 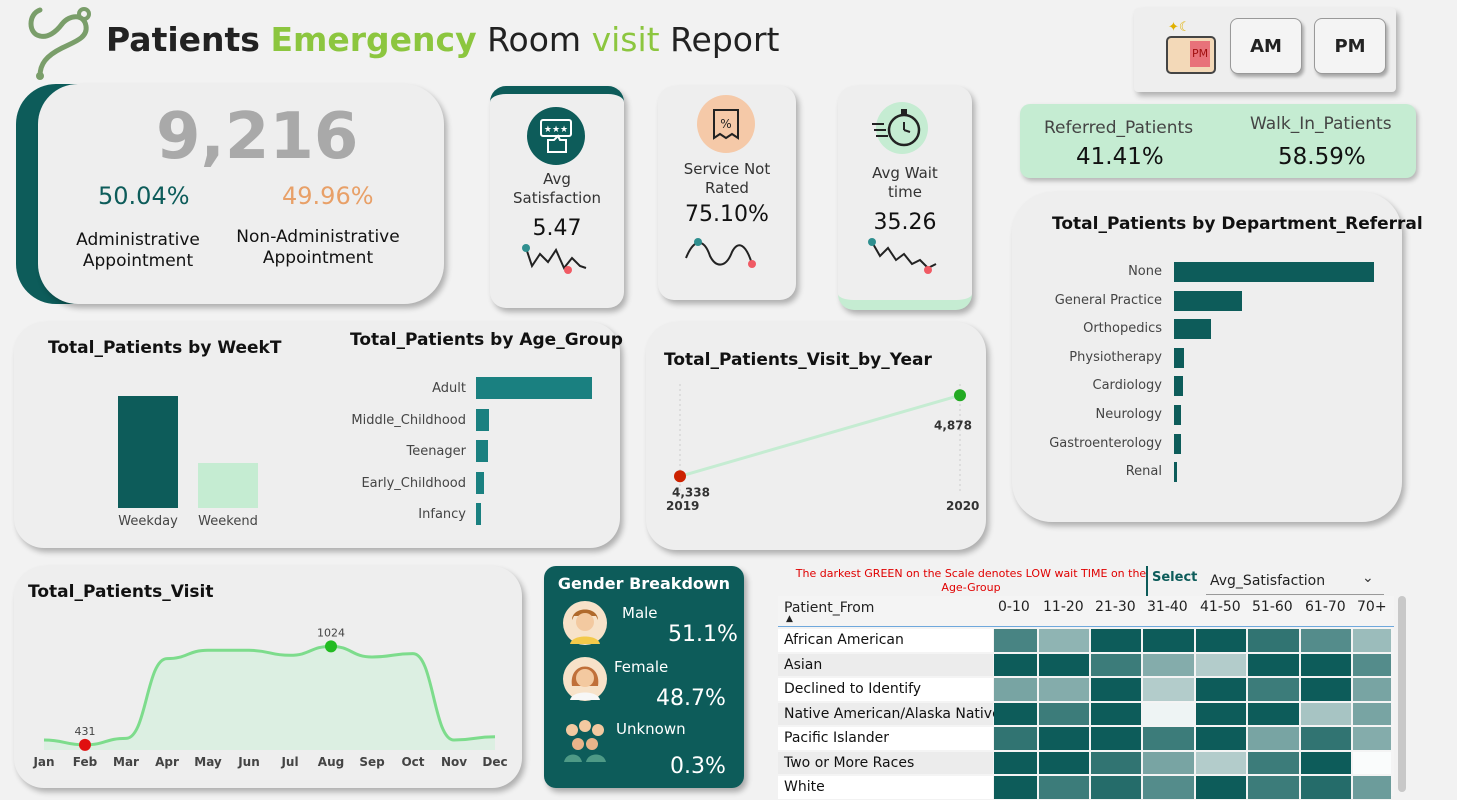 I want to click on heatmap-scrollbar, so click(x=1402, y=694).